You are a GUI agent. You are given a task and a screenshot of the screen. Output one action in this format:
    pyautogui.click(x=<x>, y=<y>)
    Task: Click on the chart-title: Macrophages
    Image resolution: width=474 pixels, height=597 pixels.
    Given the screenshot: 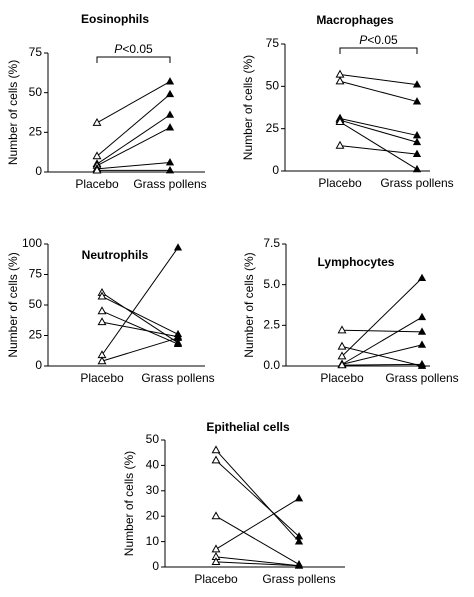 What is the action you would take?
    pyautogui.click(x=355, y=20)
    